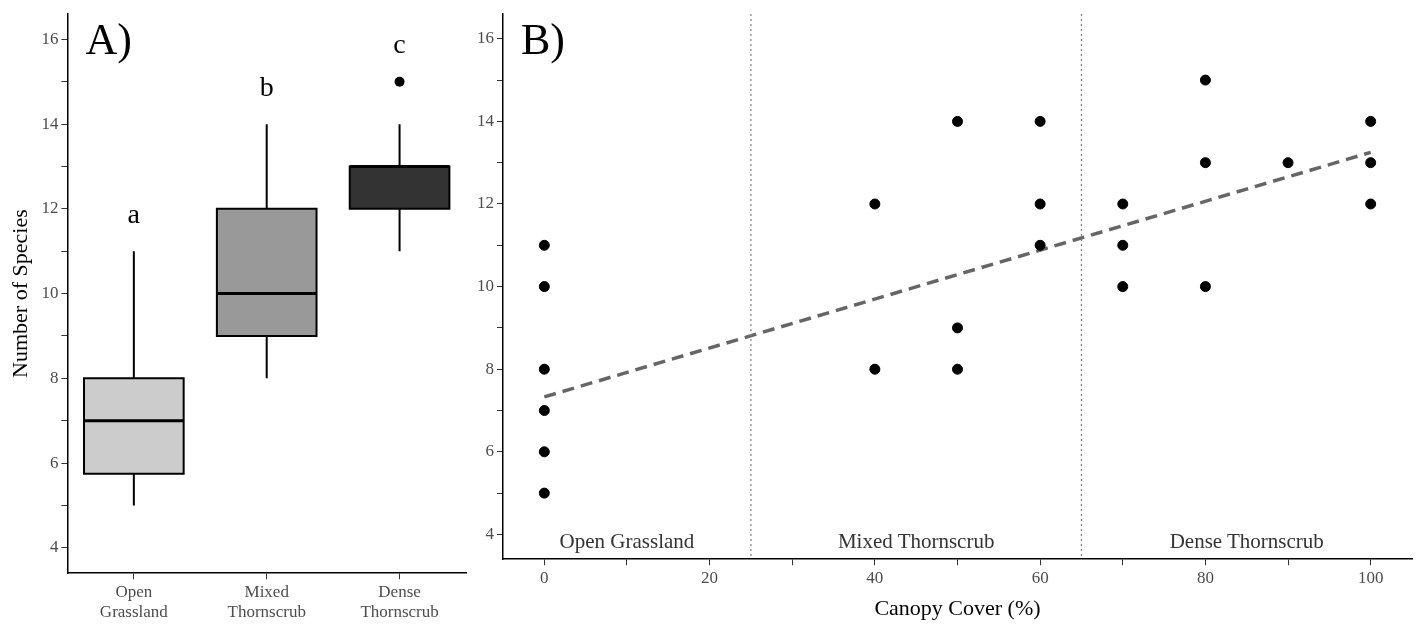 This screenshot has height=630, width=1426. Describe the element at coordinates (266, 86) in the screenshot. I see `annotation: b` at that location.